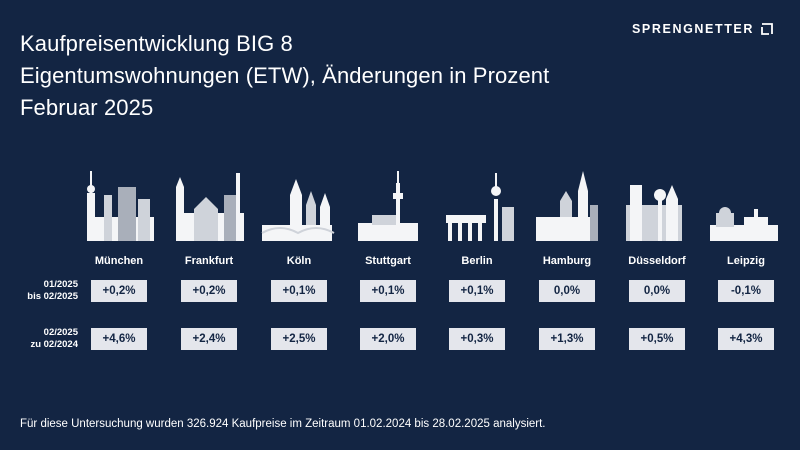  What do you see at coordinates (60, 332) in the screenshot?
I see `row-label-line: 02/2025` at bounding box center [60, 332].